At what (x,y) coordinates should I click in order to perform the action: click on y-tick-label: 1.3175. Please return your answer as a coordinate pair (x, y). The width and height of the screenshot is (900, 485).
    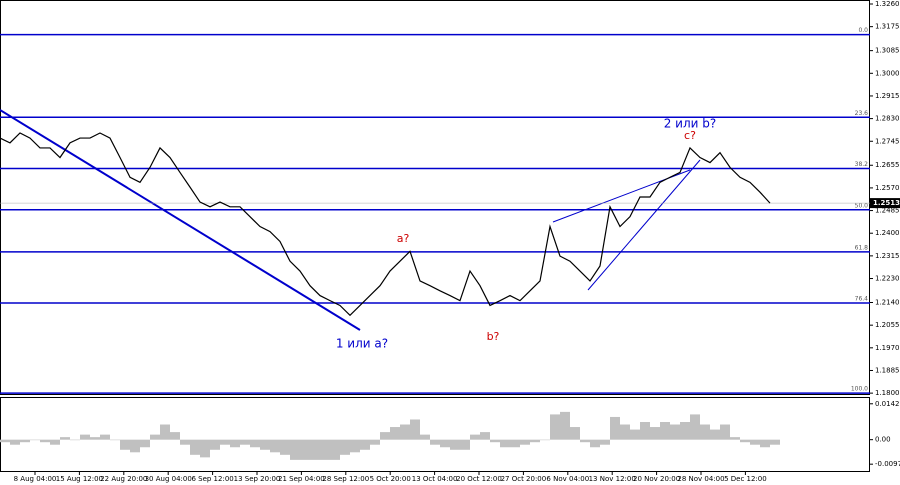
    Looking at the image, I should click on (887, 27).